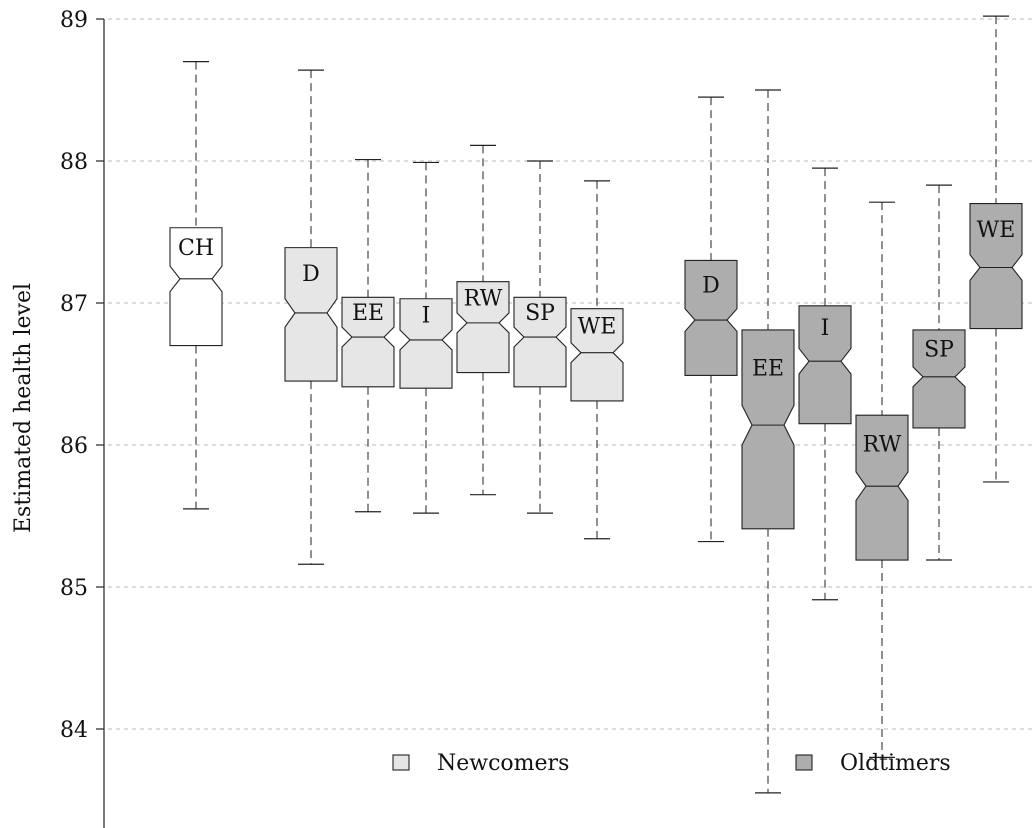 The width and height of the screenshot is (1032, 828). I want to click on legend-label-oldtimers: Oldtimers, so click(895, 763).